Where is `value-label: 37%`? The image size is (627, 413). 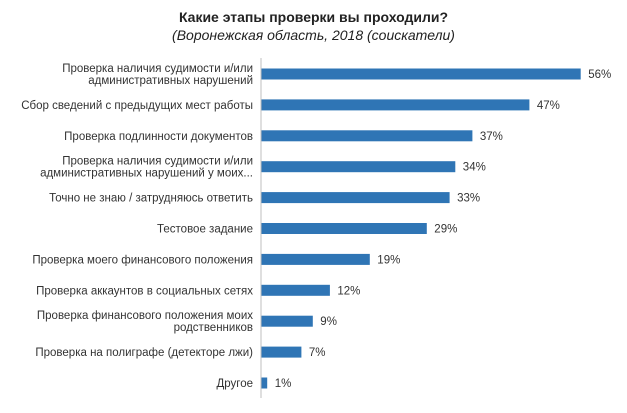 value-label: 37% is located at coordinates (491, 137).